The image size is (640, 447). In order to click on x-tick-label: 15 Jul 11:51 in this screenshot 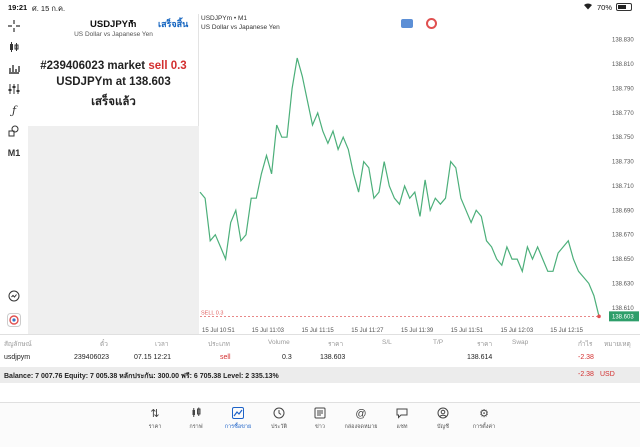, I will do `click(467, 331)`.